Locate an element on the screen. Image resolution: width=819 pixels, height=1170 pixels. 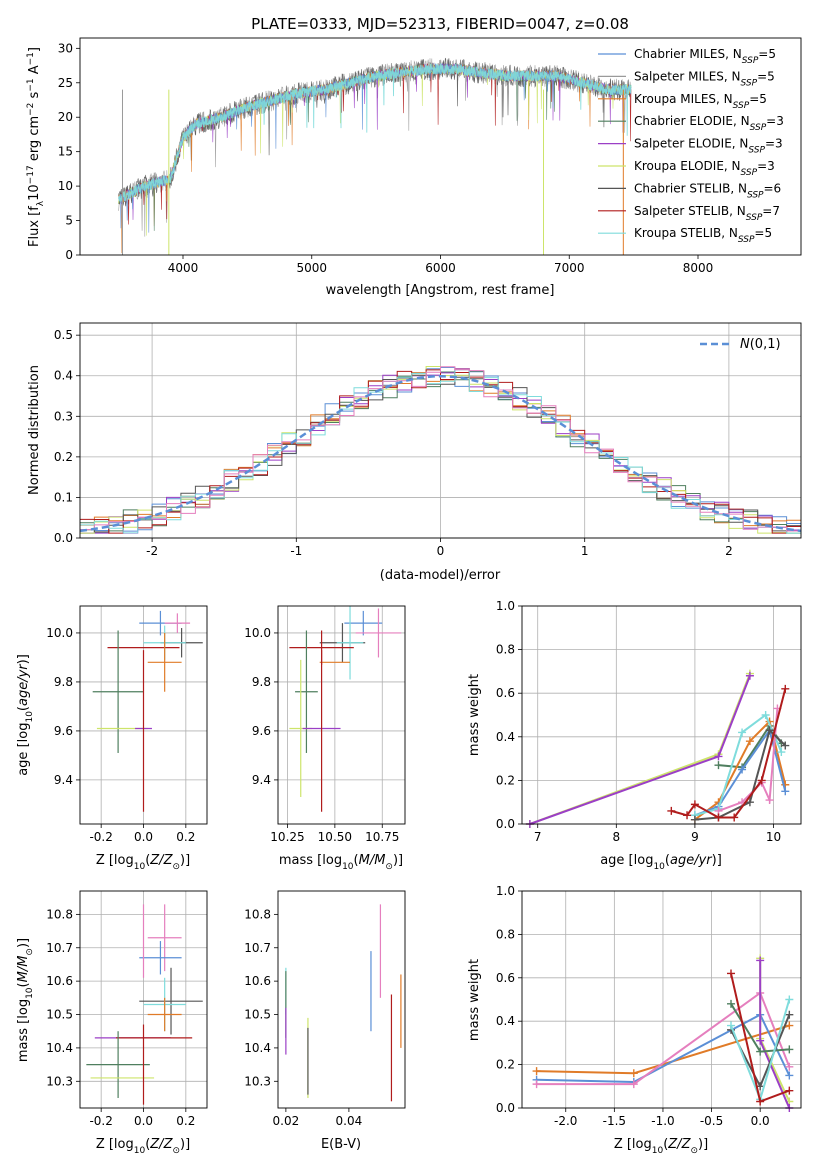
histogram-steps is located at coordinates (440, 450).